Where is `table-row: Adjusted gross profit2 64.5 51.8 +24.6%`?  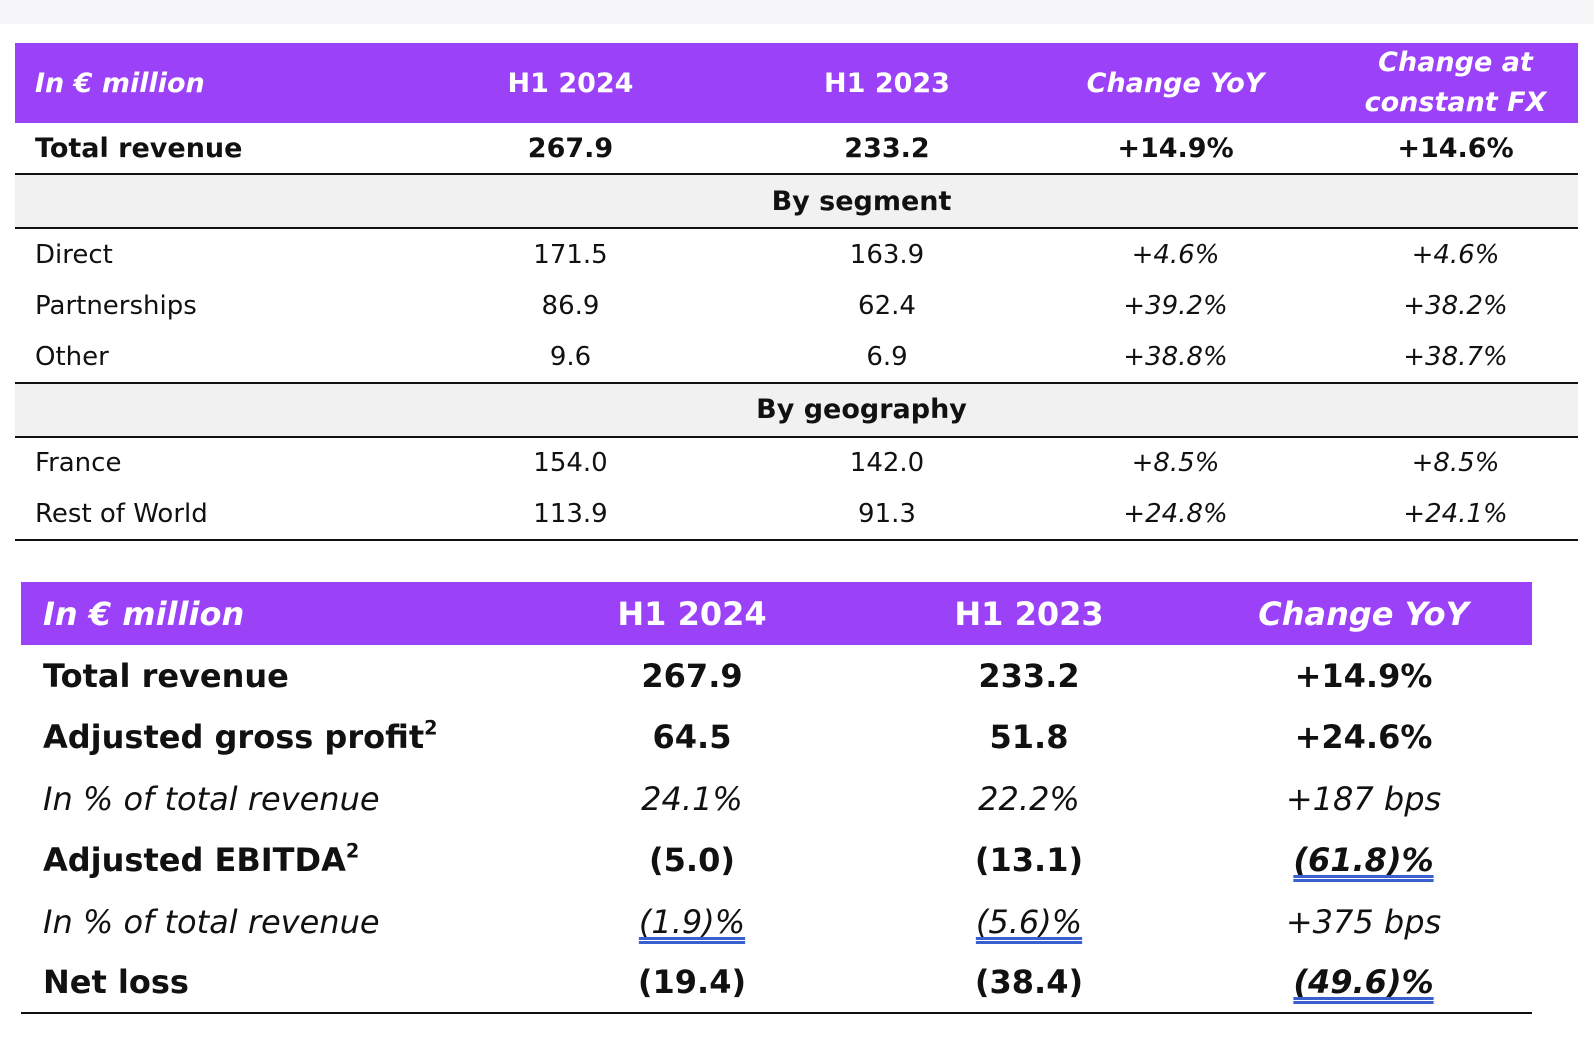 table-row: Adjusted gross profit2 64.5 51.8 +24.6% is located at coordinates (776, 738).